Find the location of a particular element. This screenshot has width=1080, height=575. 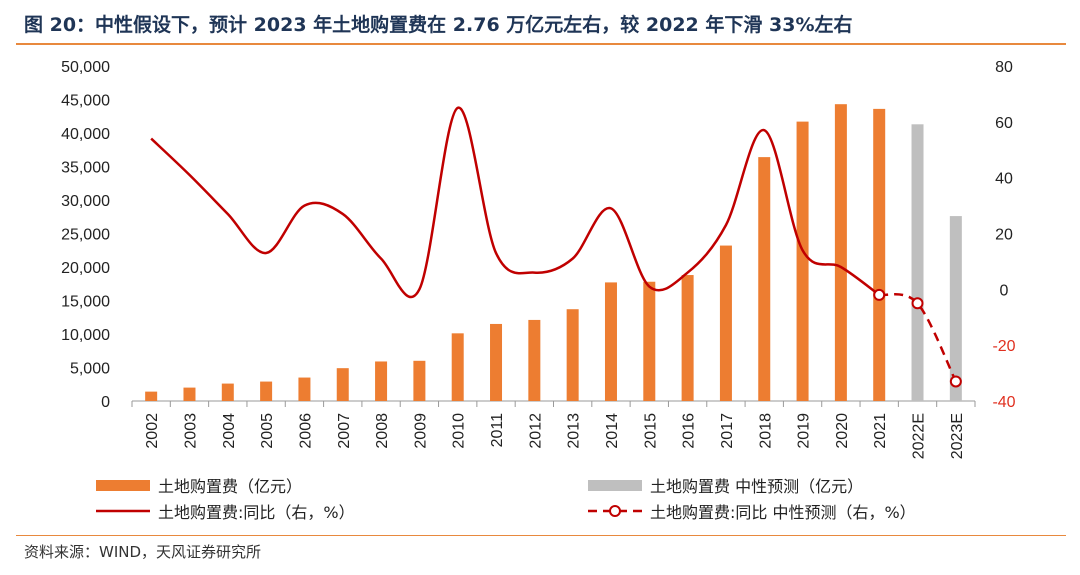

right-axis-tick-label: 20 is located at coordinates (1004, 235).